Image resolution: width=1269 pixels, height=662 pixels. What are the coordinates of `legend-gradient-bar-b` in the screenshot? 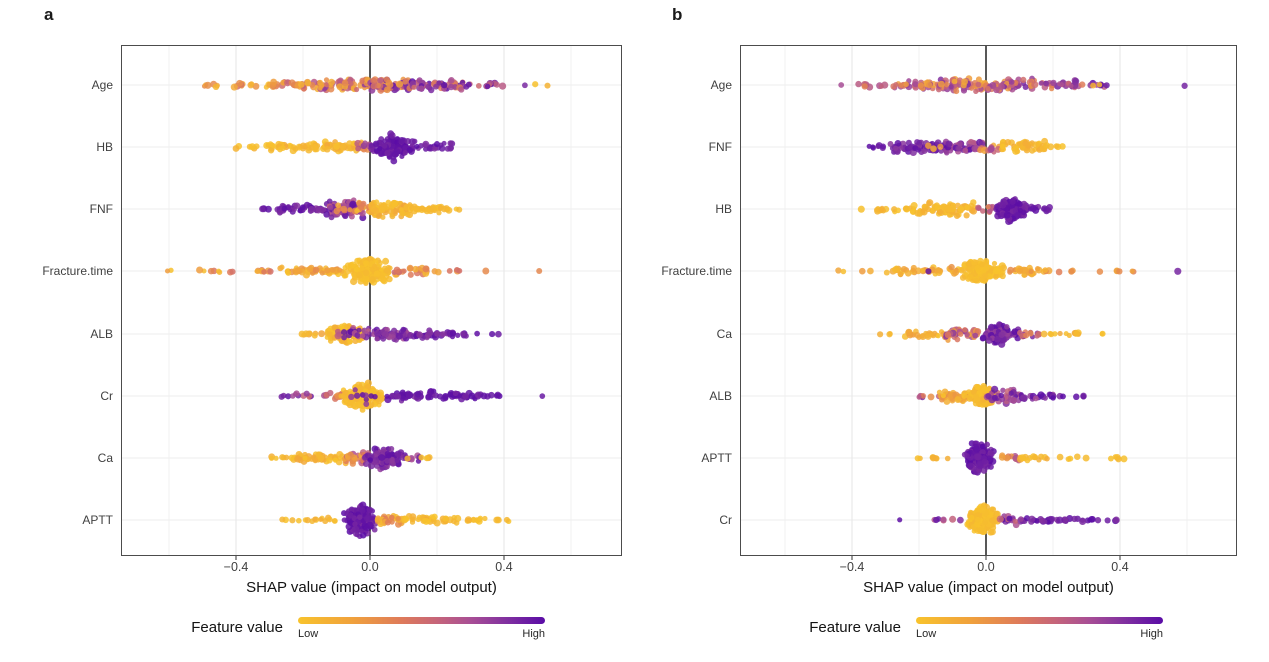 It's located at (1039, 620).